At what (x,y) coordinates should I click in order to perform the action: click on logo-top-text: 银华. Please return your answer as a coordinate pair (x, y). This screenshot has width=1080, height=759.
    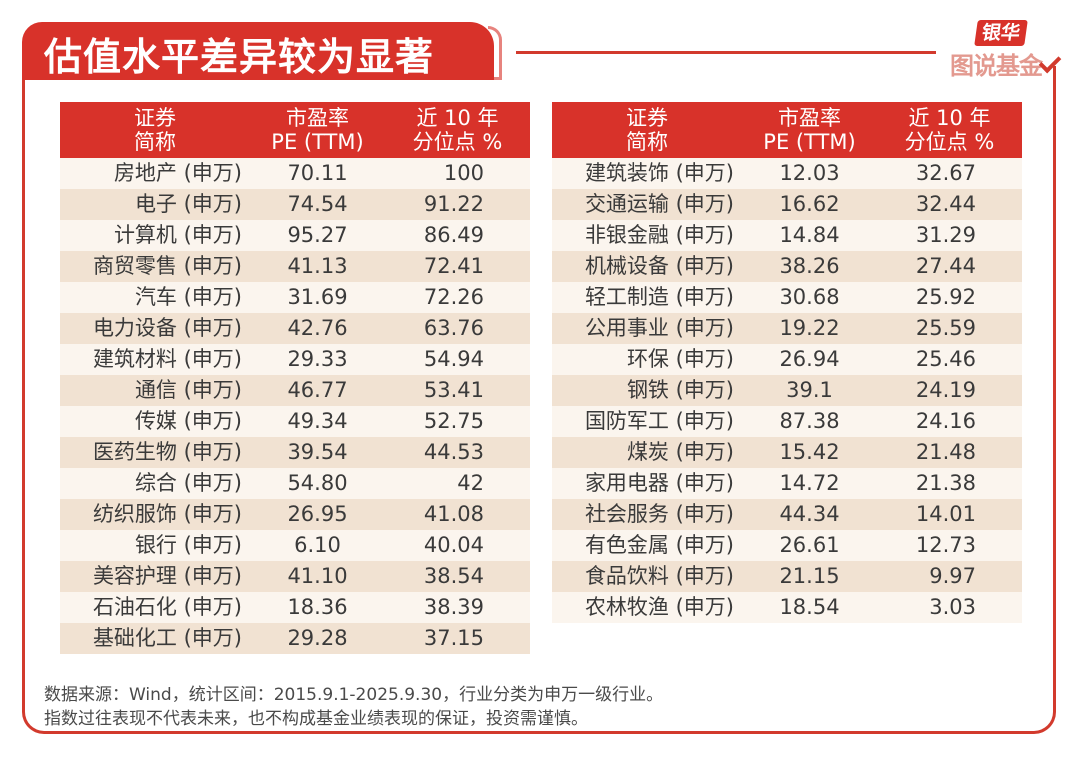
    Looking at the image, I should click on (1001, 33).